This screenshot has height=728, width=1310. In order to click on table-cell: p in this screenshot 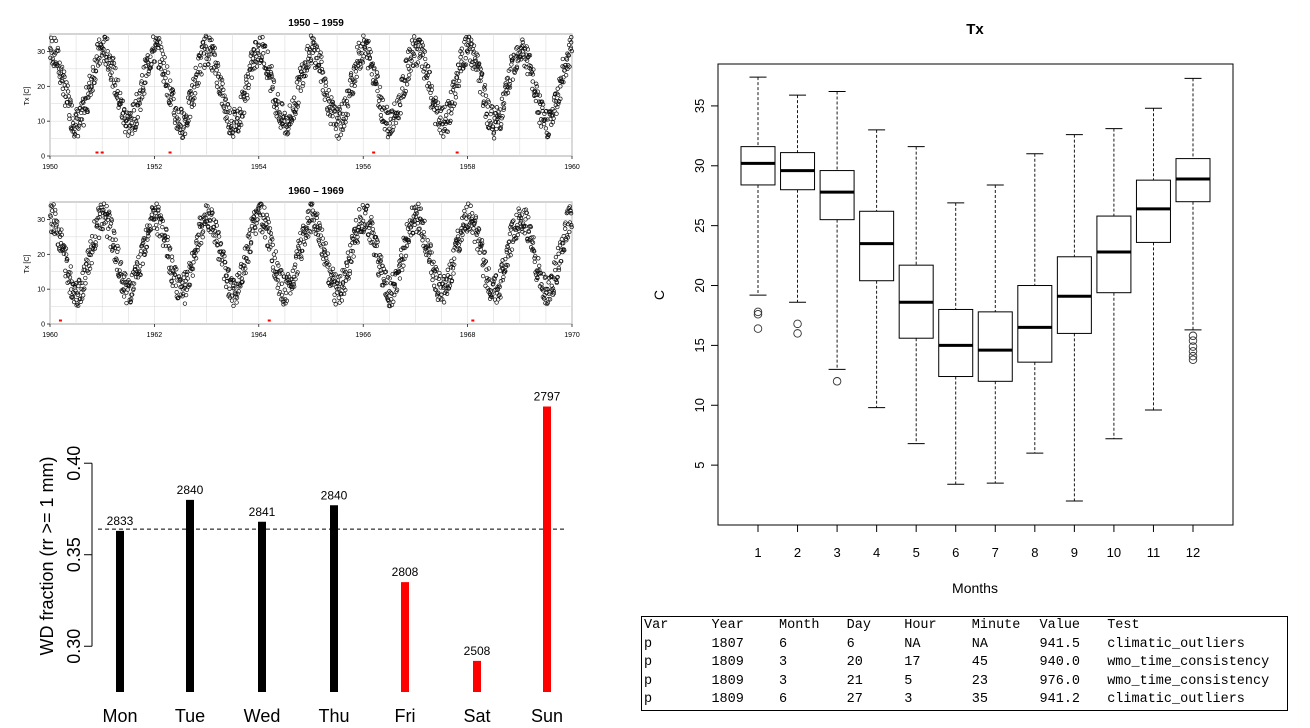, I will do `click(648, 662)`.